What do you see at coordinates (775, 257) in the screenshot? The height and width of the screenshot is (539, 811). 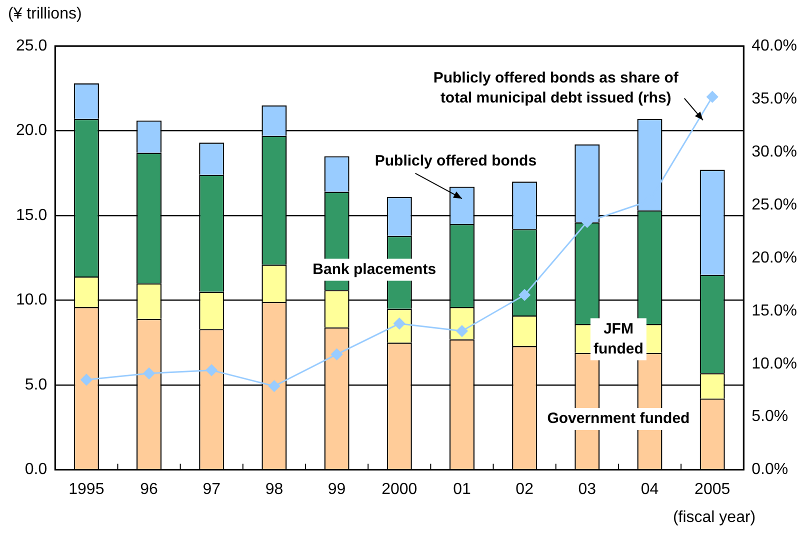 I see `y2-tick-label: 20.0%` at bounding box center [775, 257].